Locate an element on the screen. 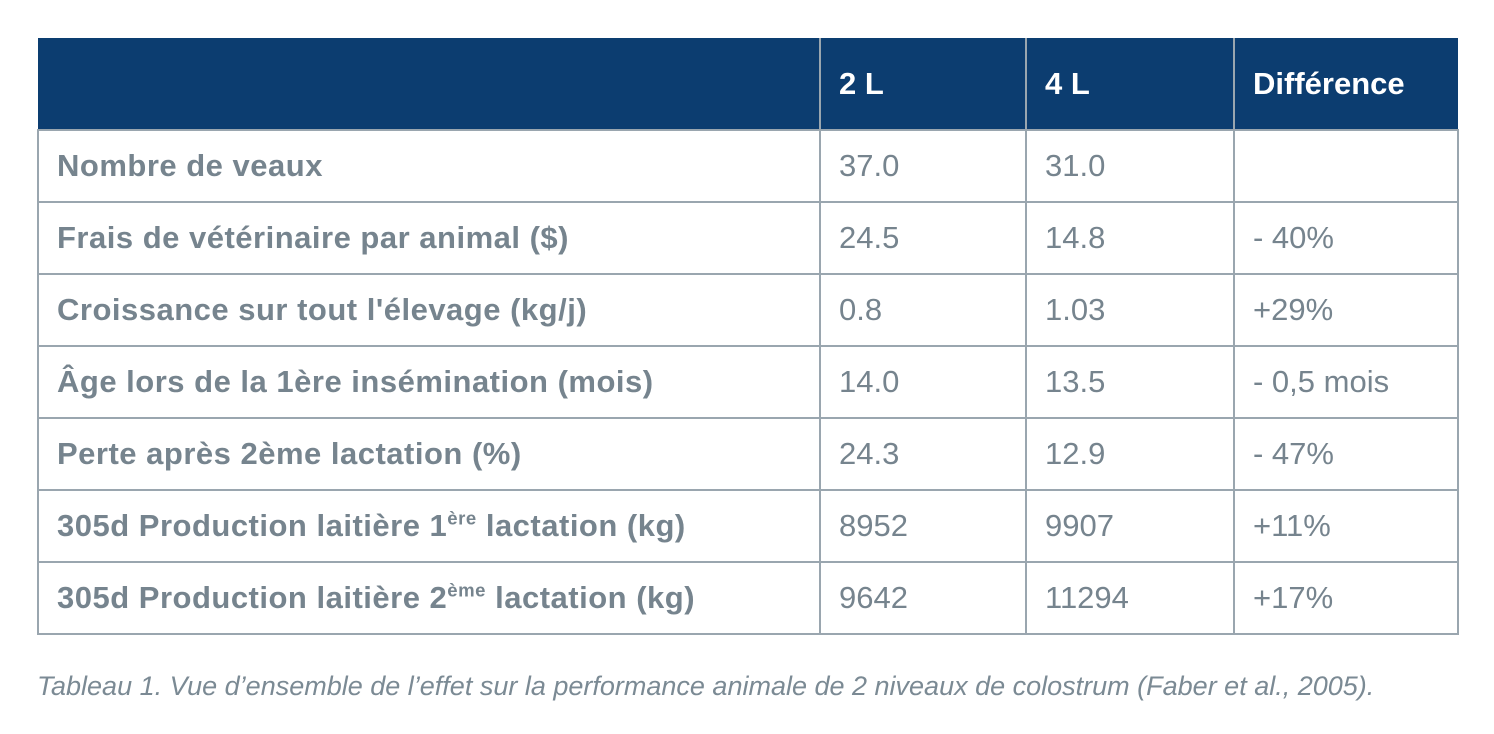  cell-difference: +17% is located at coordinates (1346, 598).